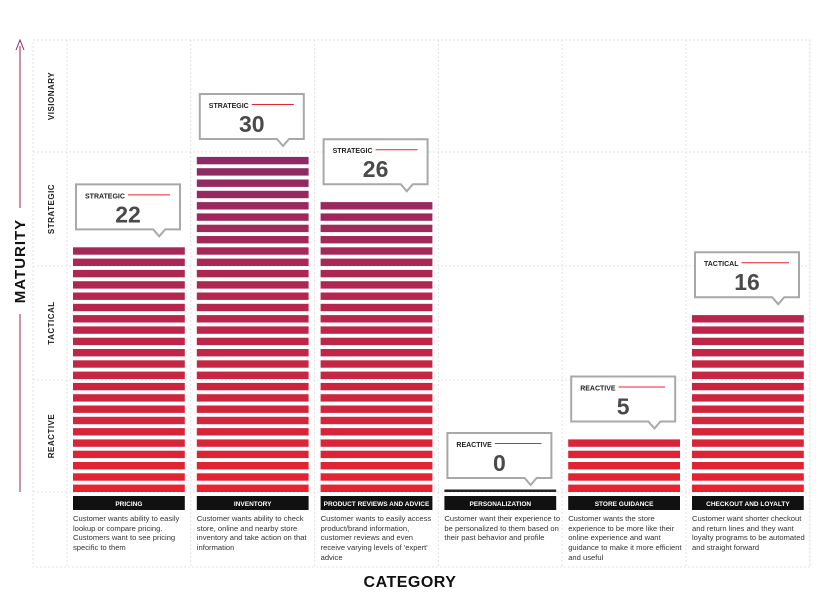 Image resolution: width=820 pixels, height=603 pixels. I want to click on x-axis-title: CATEGORY, so click(410, 582).